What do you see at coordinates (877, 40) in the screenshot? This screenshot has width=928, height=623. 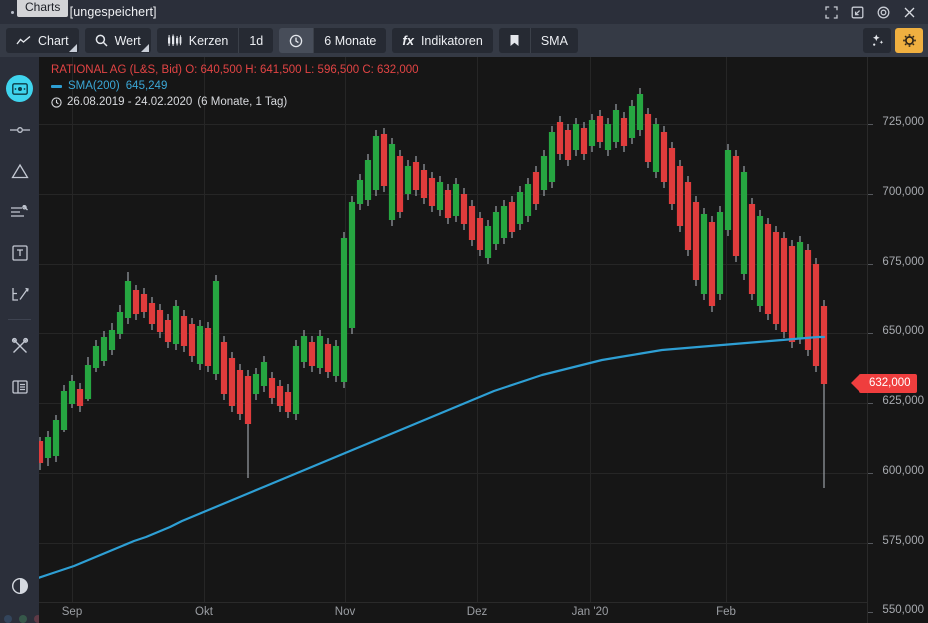 I see `sparkle-icon` at bounding box center [877, 40].